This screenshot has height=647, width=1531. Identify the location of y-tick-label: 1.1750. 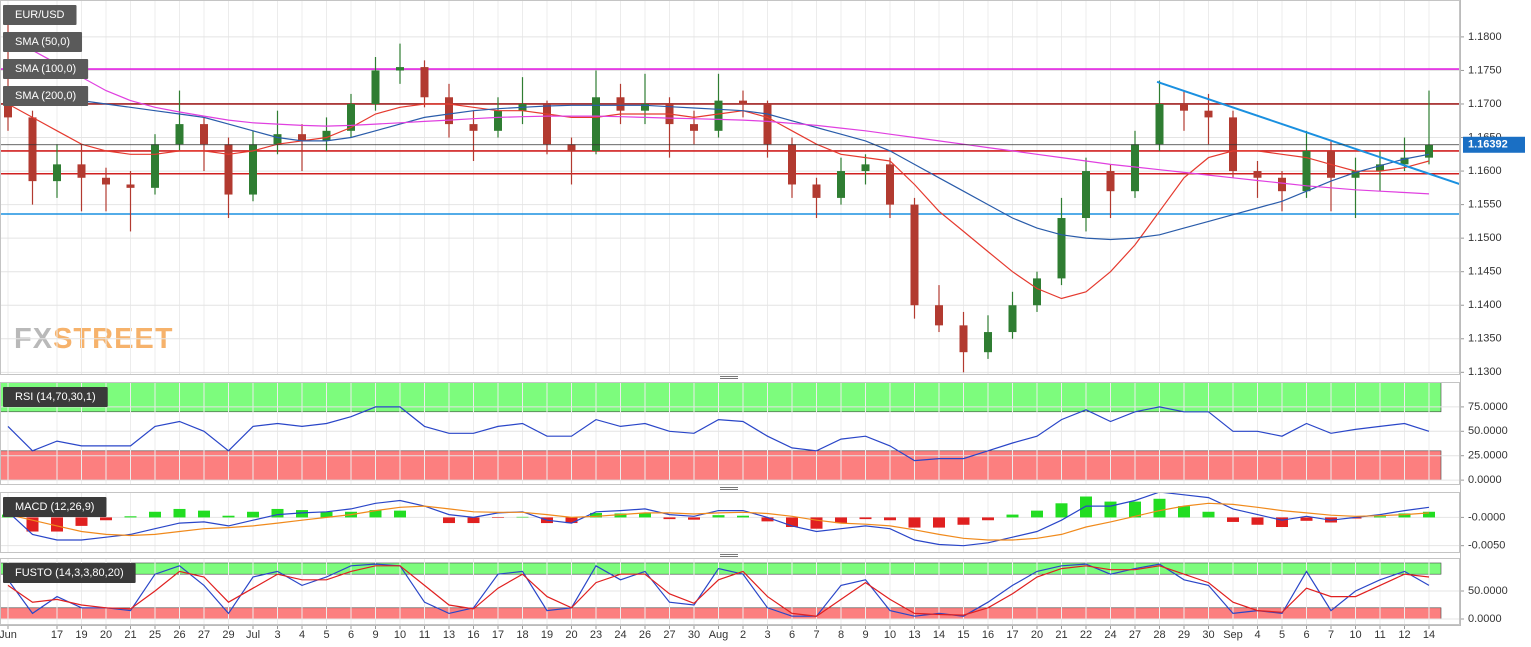
(1485, 70).